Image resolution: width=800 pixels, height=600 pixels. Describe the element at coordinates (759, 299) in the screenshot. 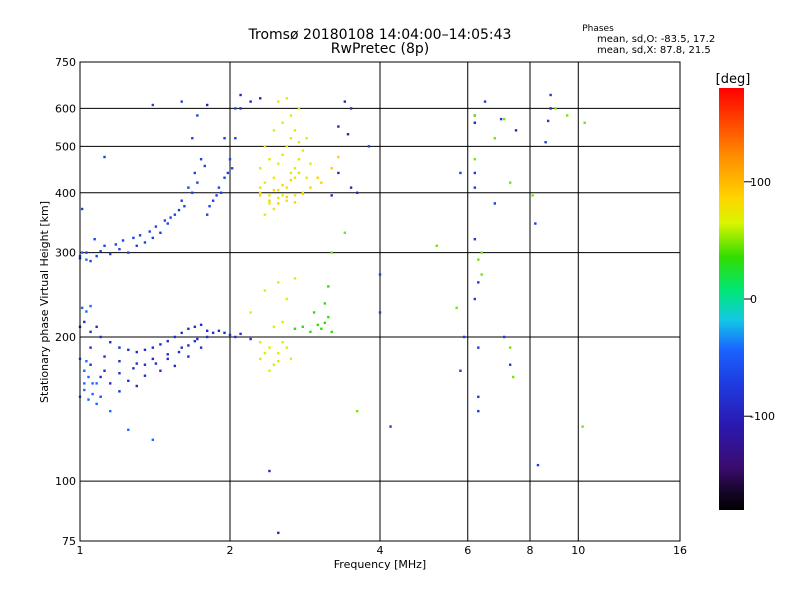

I see `colorbar-ticks: 100 0 -100` at that location.